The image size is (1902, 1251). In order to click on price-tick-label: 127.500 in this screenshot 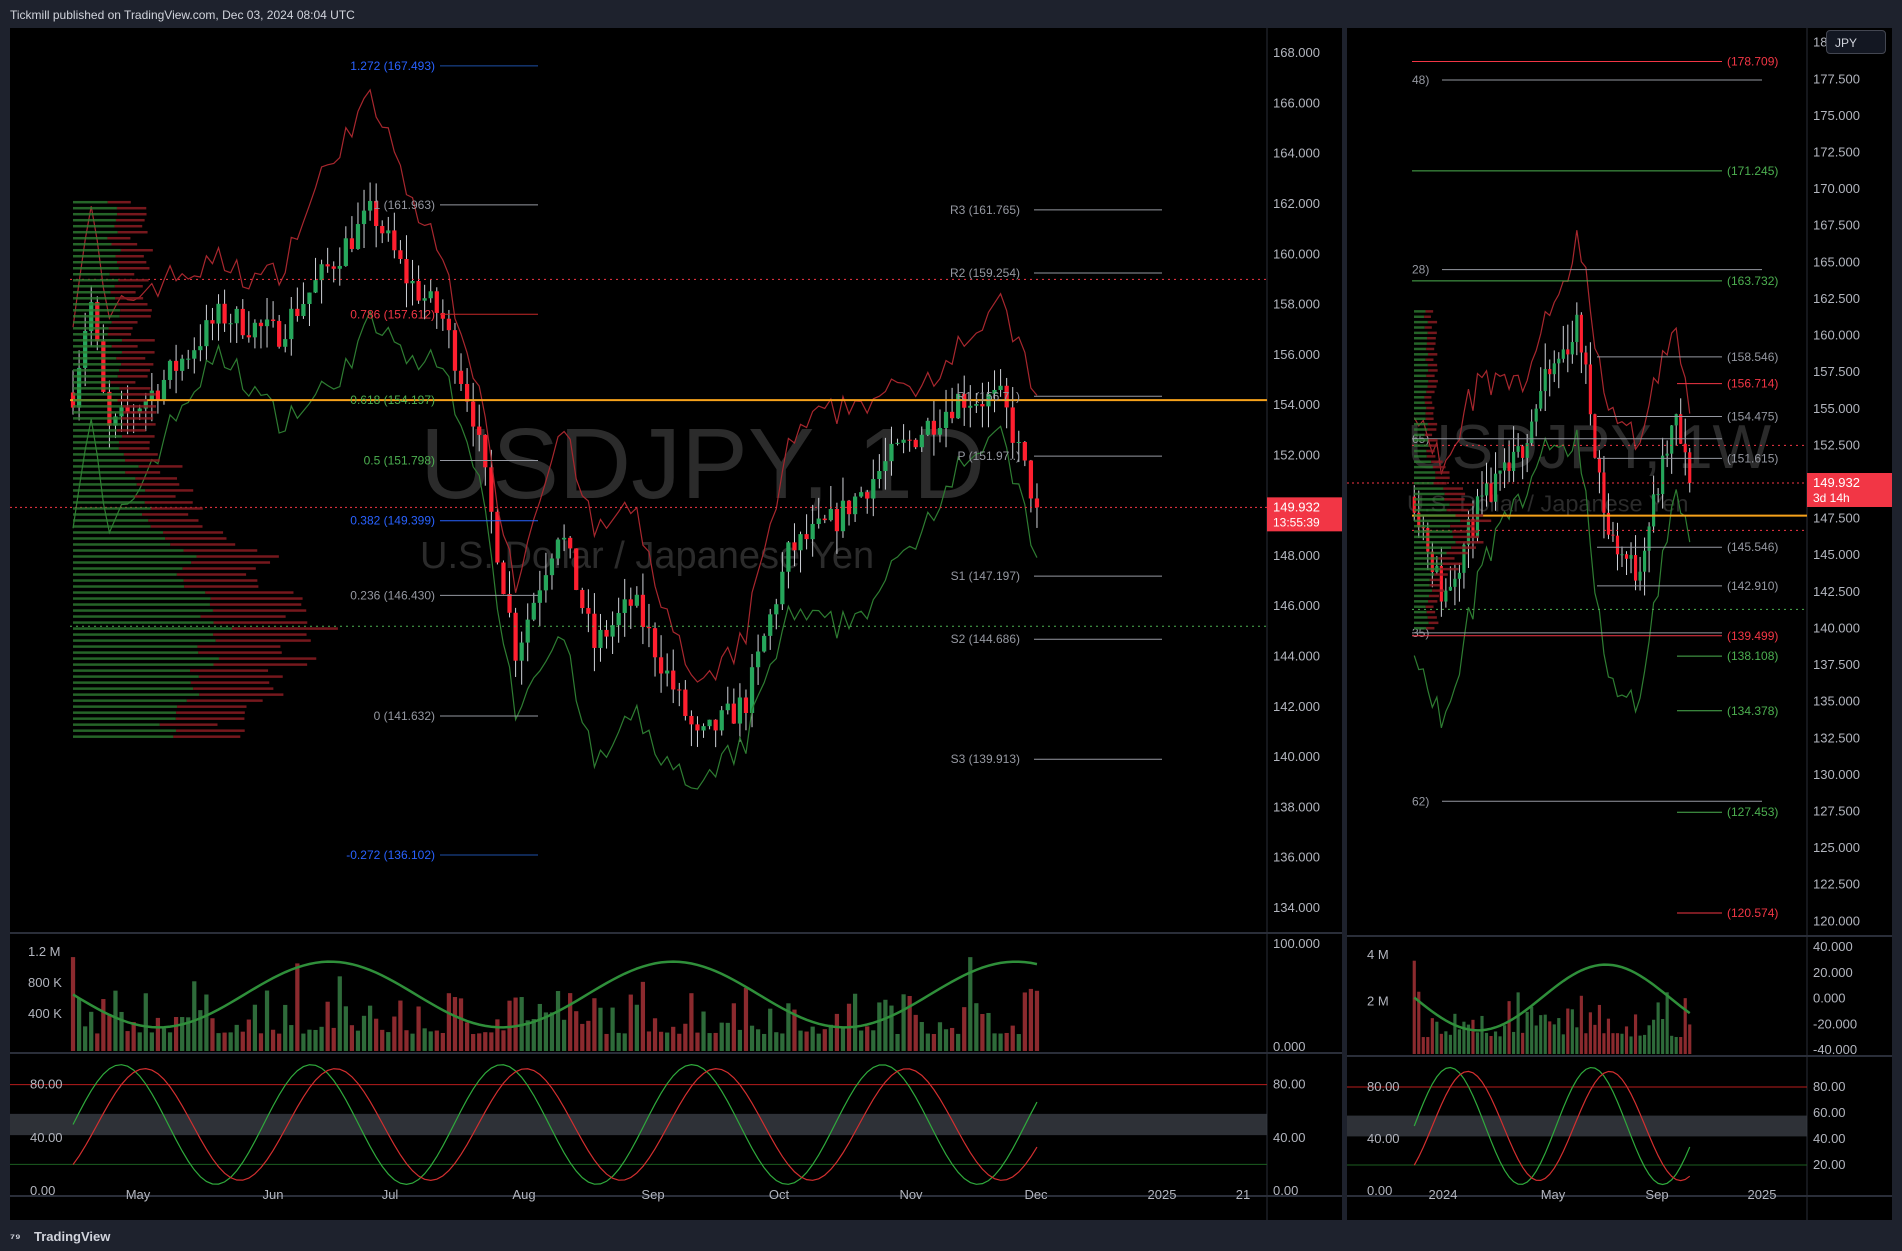, I will do `click(1836, 811)`.